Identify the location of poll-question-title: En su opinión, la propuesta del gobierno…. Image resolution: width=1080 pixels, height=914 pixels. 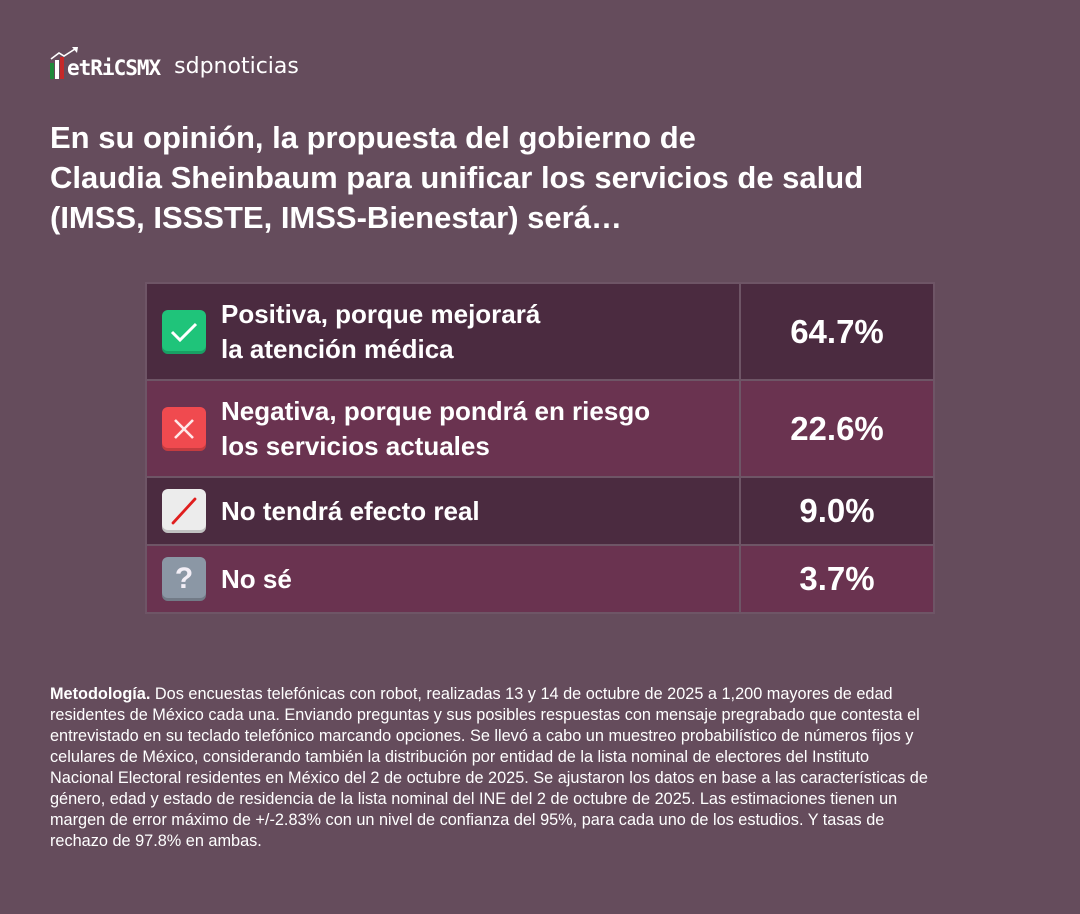
(530, 178).